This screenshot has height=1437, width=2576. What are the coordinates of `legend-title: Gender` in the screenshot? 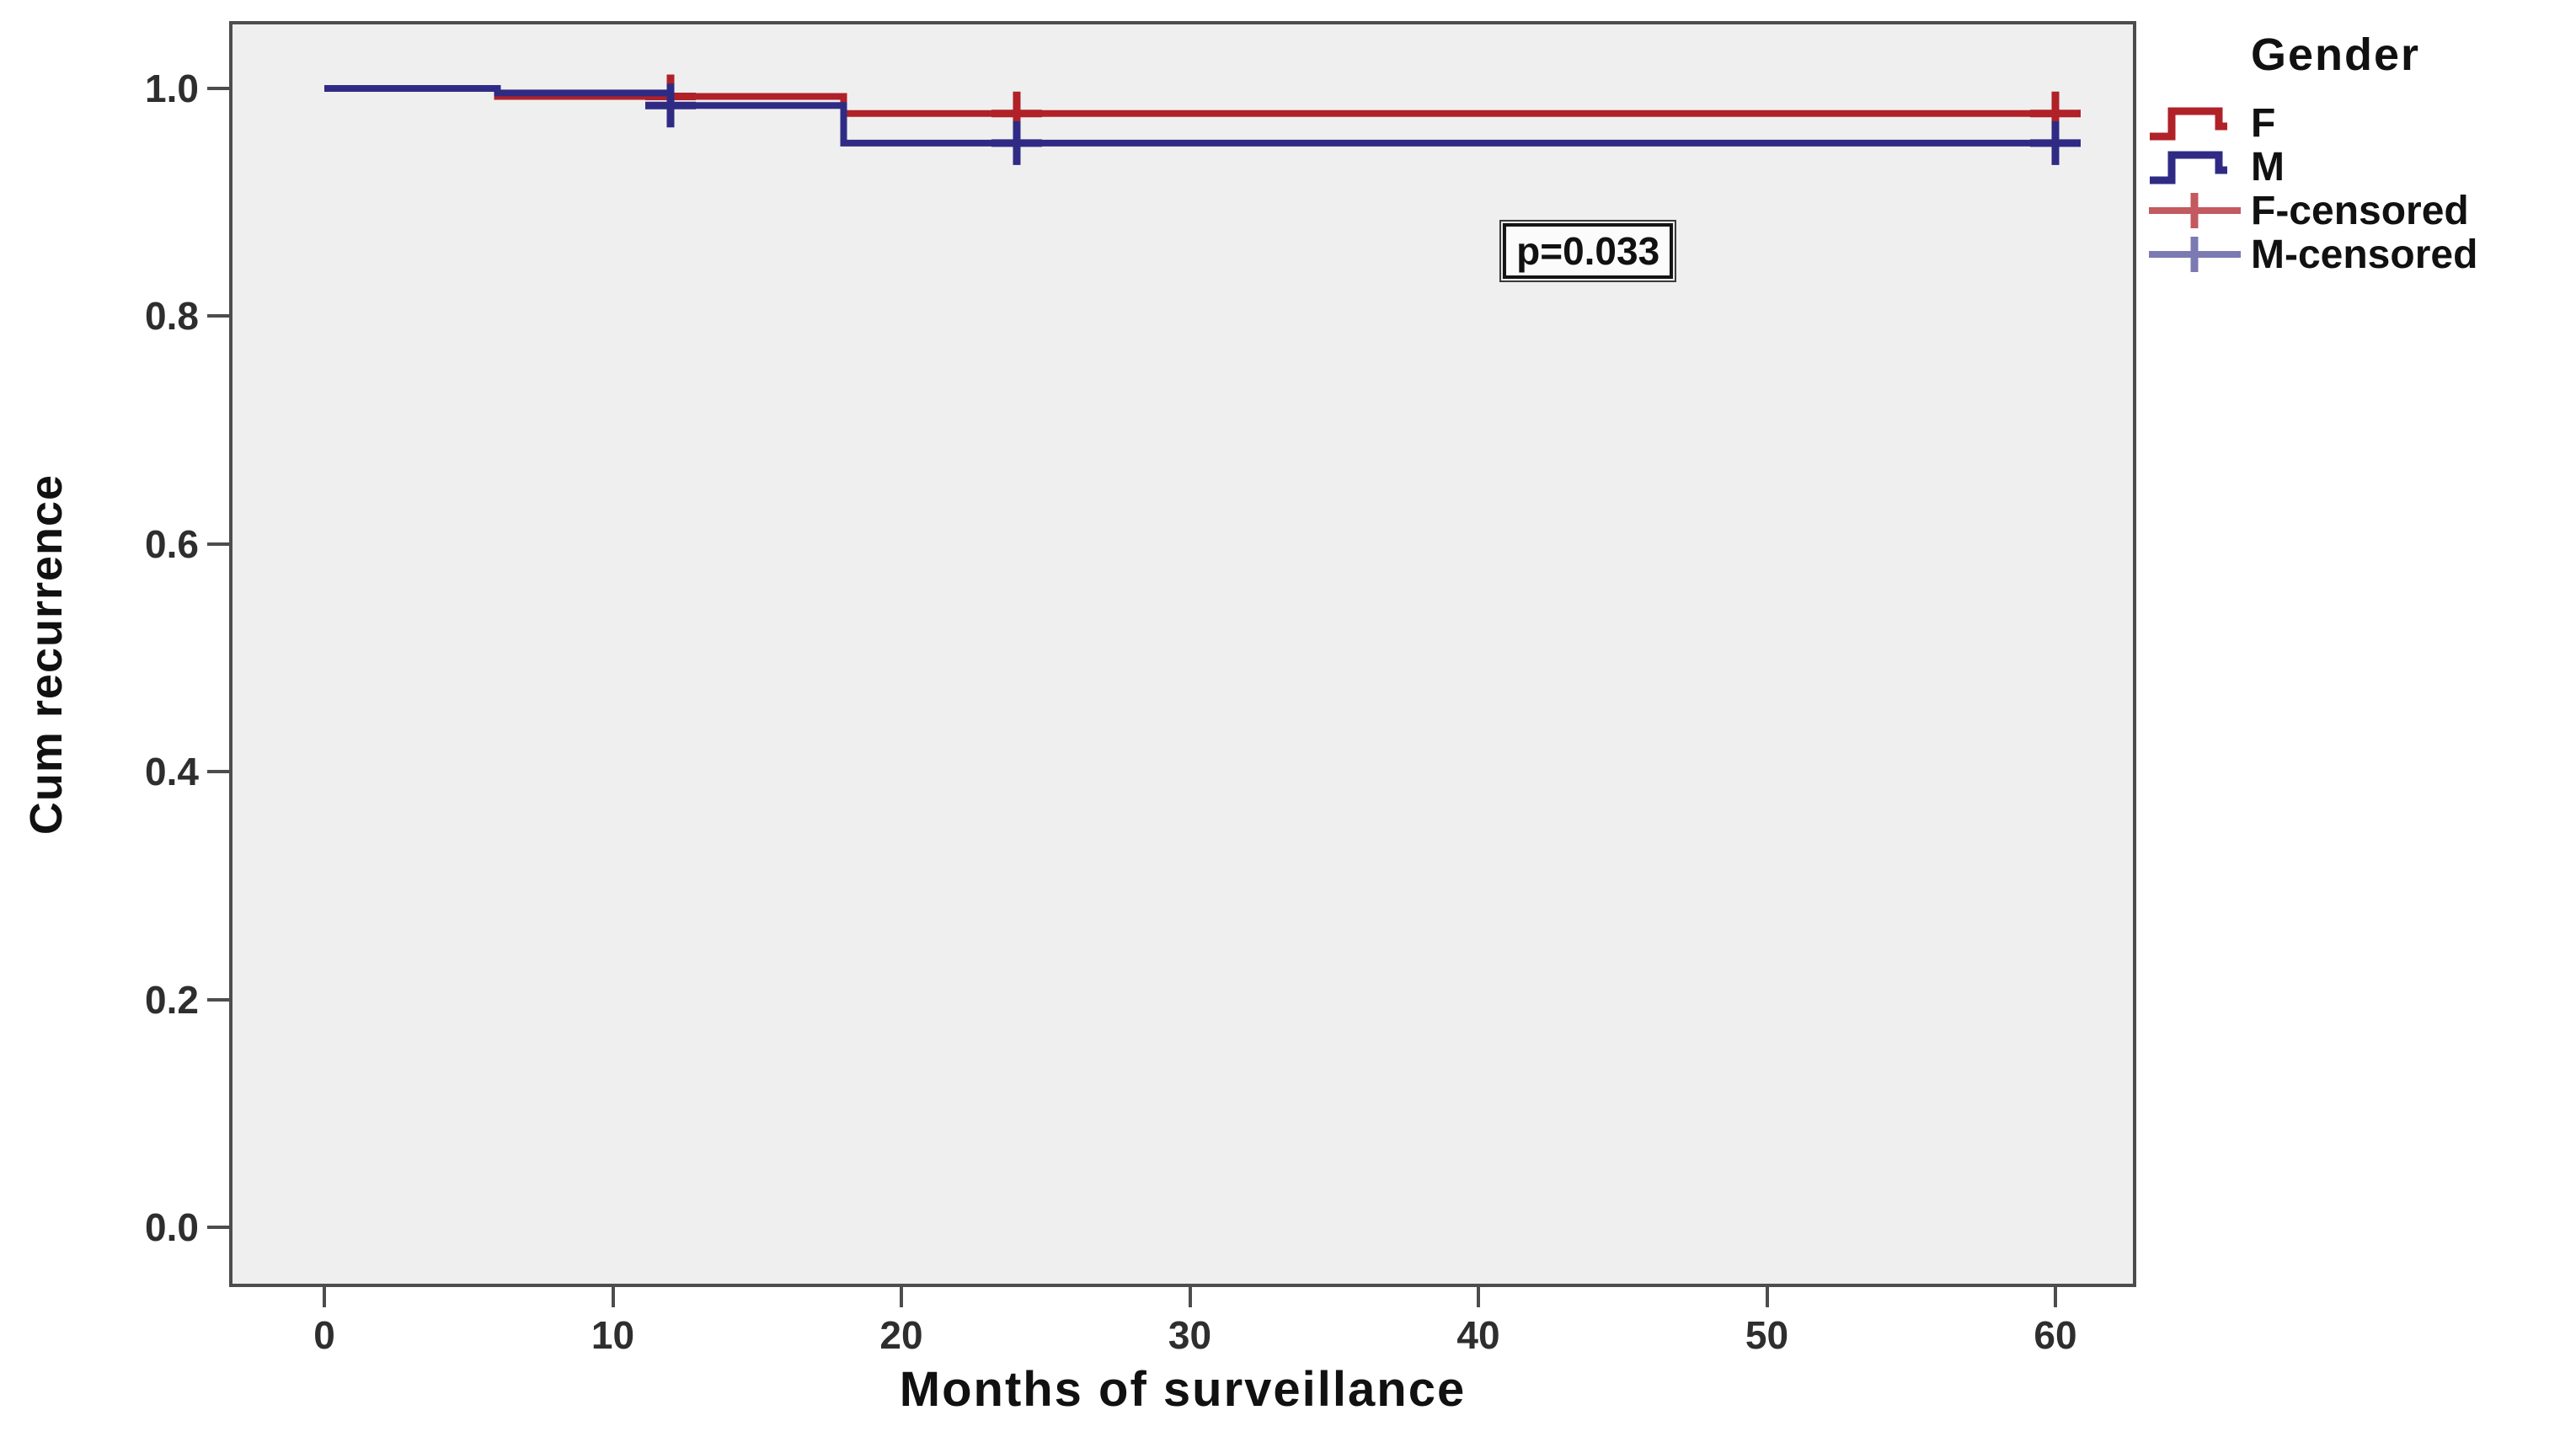 It's located at (2336, 54).